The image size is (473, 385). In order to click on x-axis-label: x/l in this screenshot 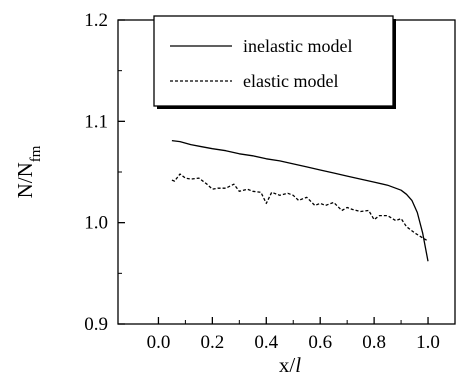, I will do `click(290, 365)`.